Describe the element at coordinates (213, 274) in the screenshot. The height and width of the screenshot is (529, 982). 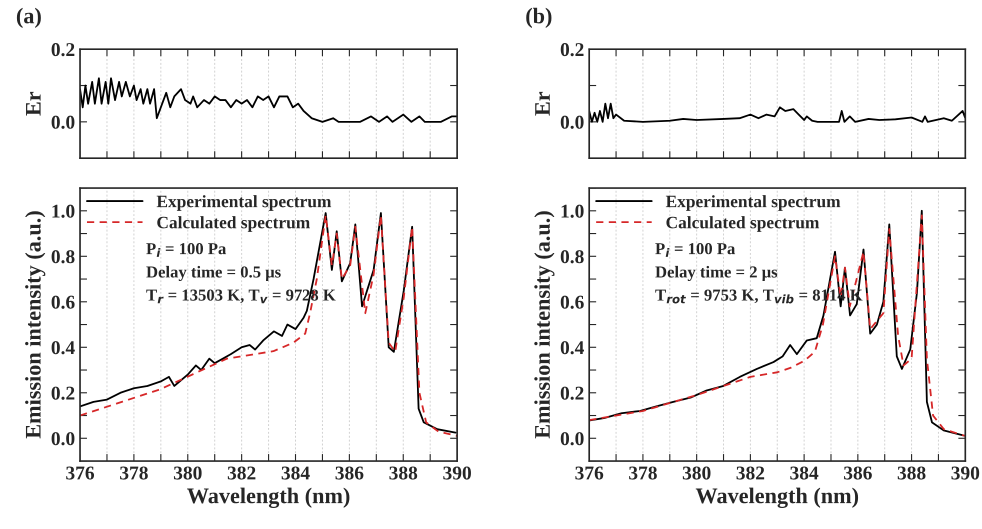
I see `annotation: Delay time = 0.5 μs` at that location.